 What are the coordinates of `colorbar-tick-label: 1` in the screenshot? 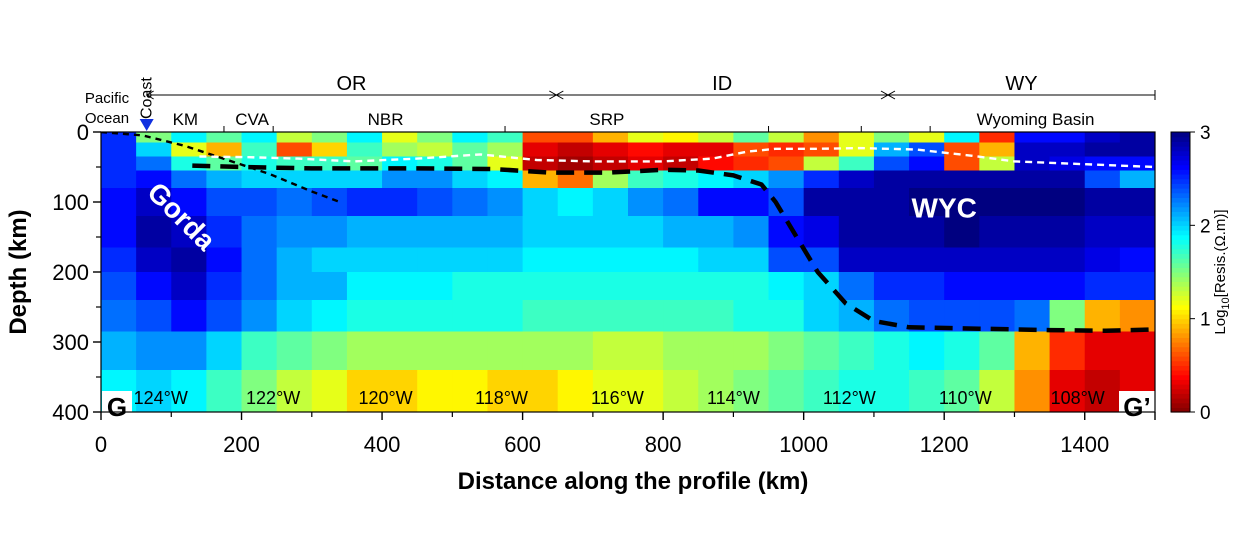 It's located at (1205, 320).